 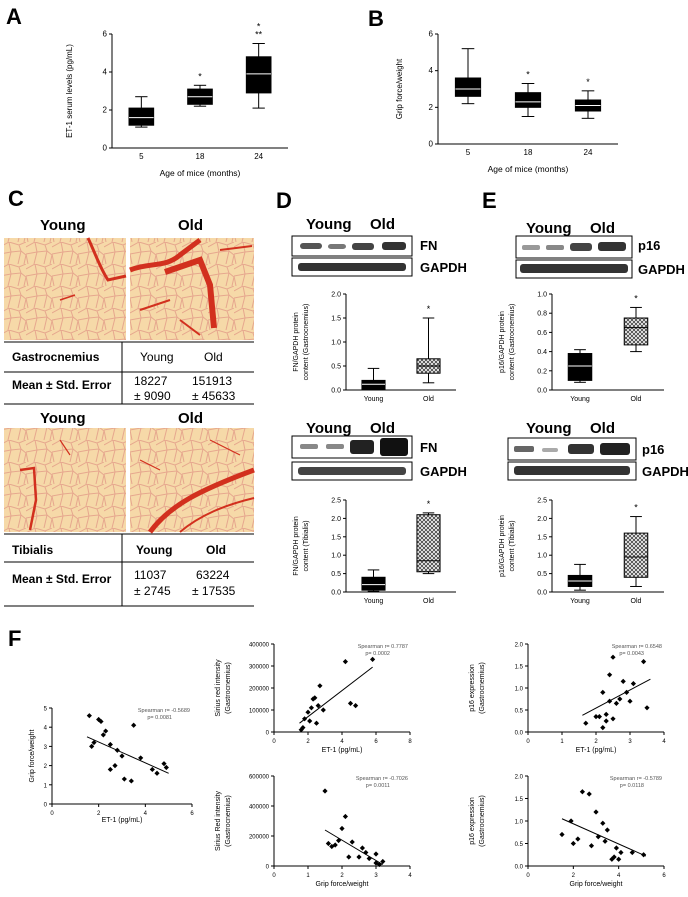 I want to click on panel-label-b: B, so click(x=376, y=18).